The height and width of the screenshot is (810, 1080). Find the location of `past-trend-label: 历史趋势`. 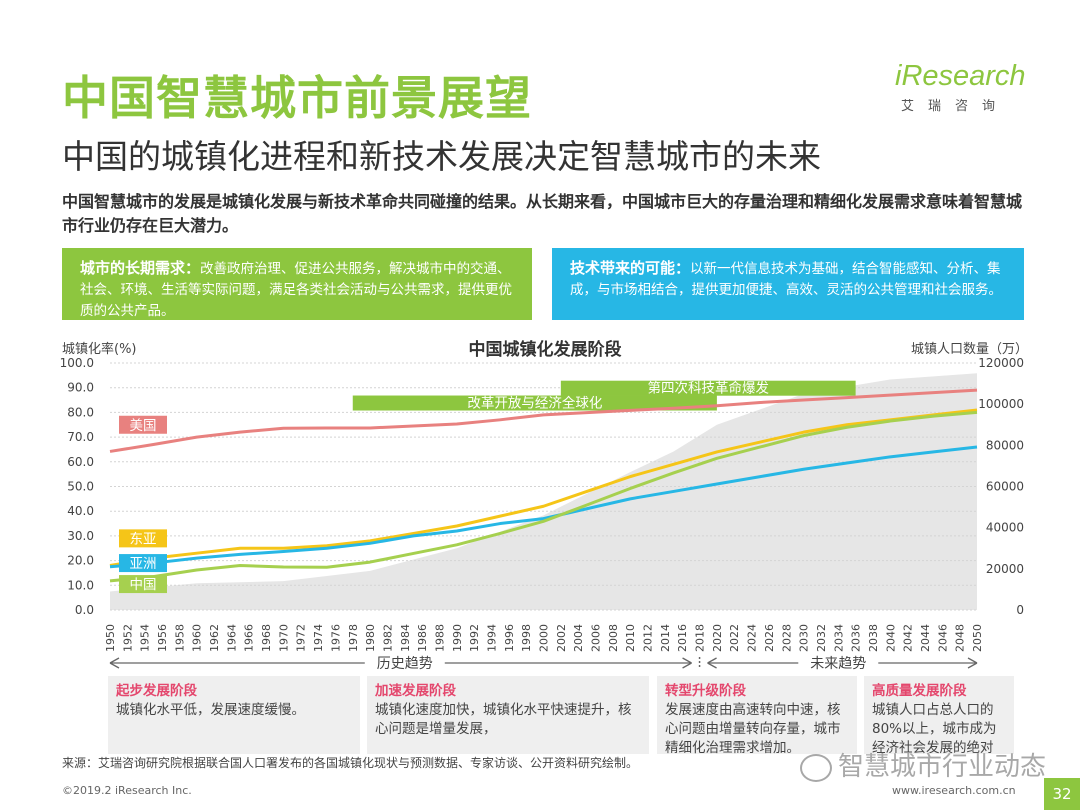

past-trend-label: 历史趋势 is located at coordinates (405, 664).